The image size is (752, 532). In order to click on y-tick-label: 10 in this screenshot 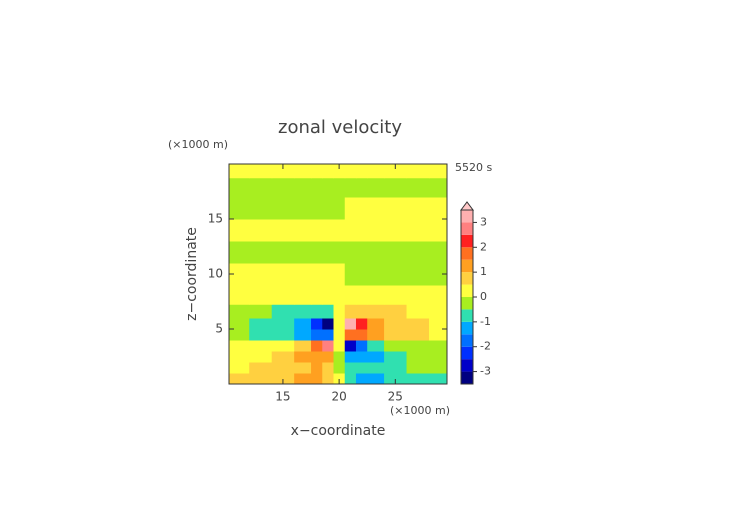, I will do `click(215, 274)`.